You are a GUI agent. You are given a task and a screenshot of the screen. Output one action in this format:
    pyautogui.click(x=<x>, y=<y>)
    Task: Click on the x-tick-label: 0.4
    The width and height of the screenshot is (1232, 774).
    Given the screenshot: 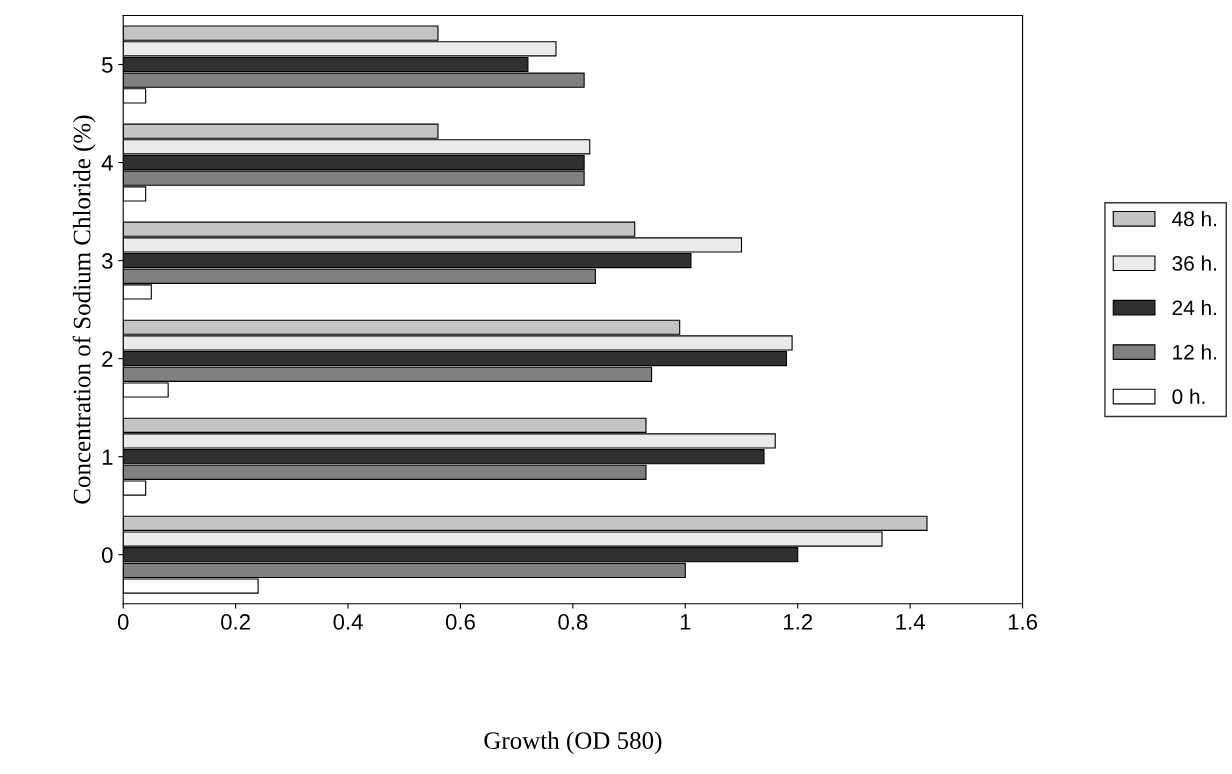 What is the action you would take?
    pyautogui.click(x=348, y=622)
    